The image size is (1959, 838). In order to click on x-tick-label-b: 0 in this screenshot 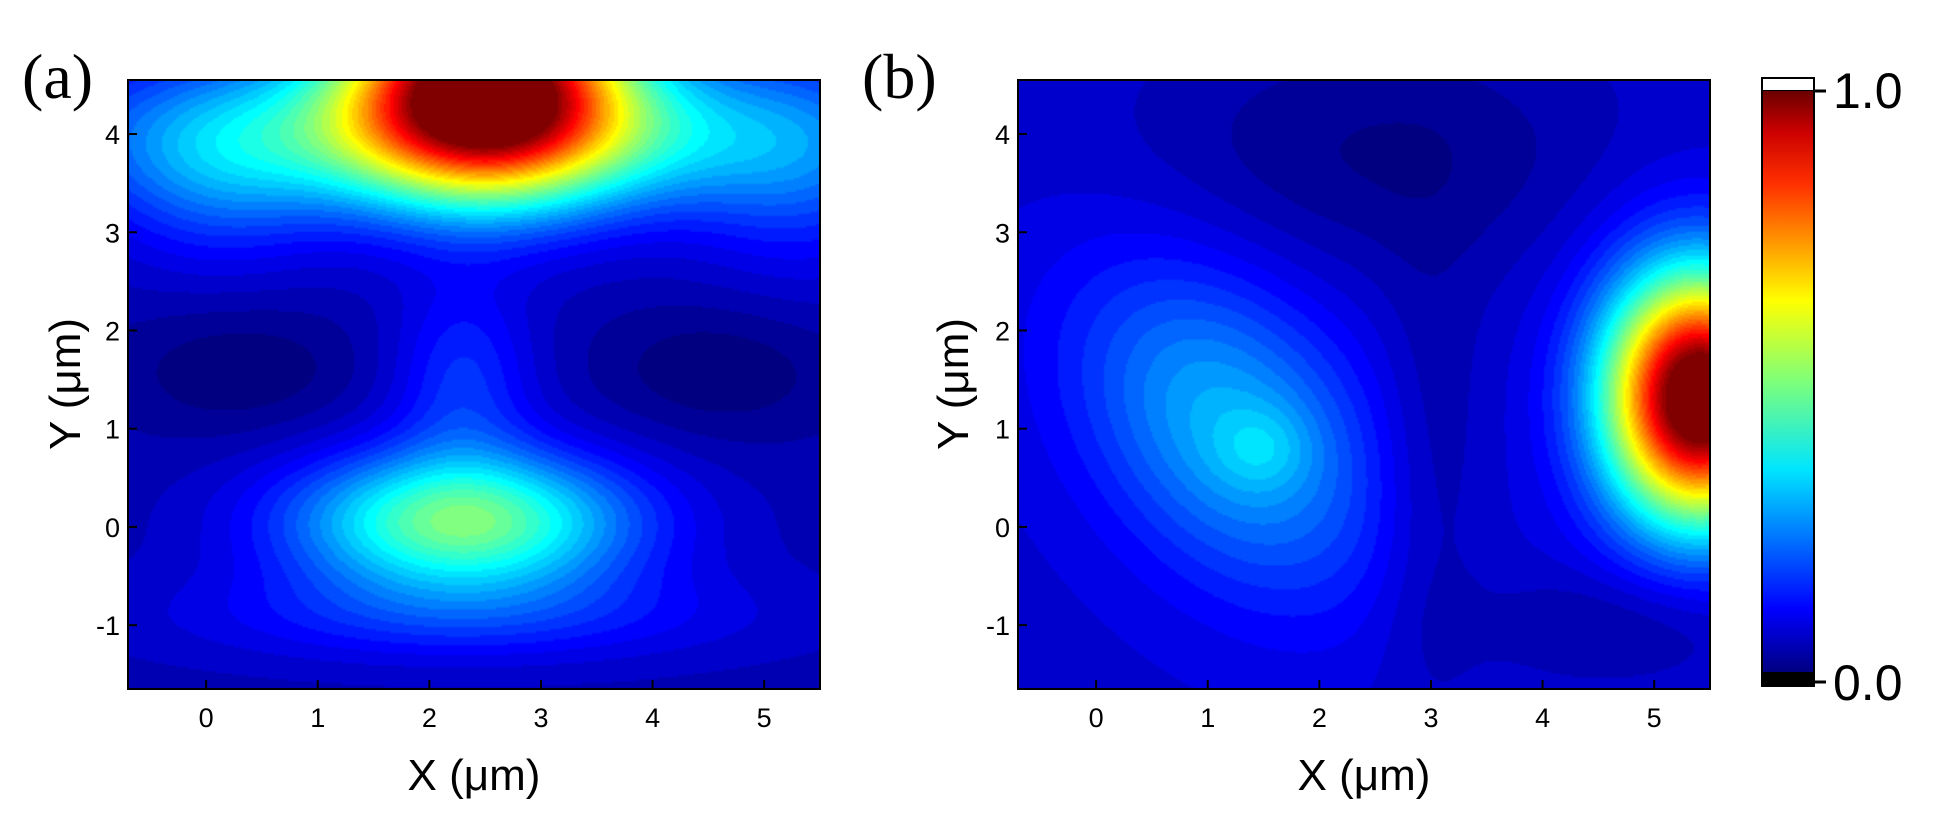, I will do `click(1096, 718)`.